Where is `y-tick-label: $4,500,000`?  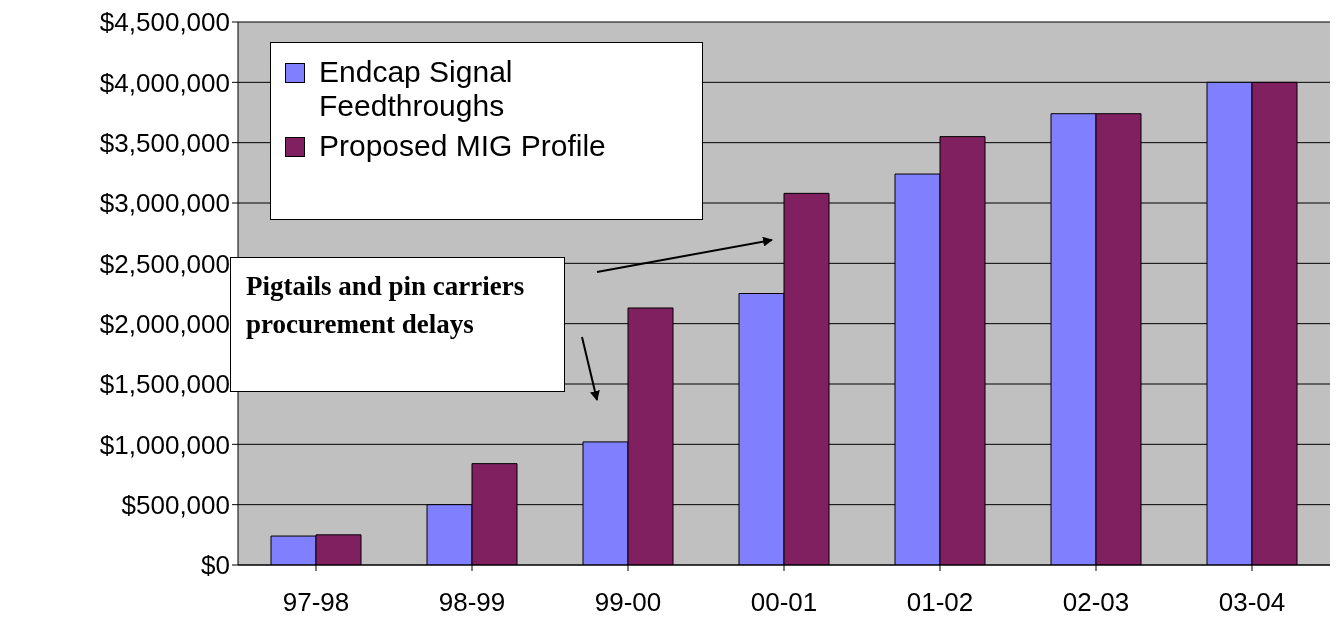 y-tick-label: $4,500,000 is located at coordinates (164, 22).